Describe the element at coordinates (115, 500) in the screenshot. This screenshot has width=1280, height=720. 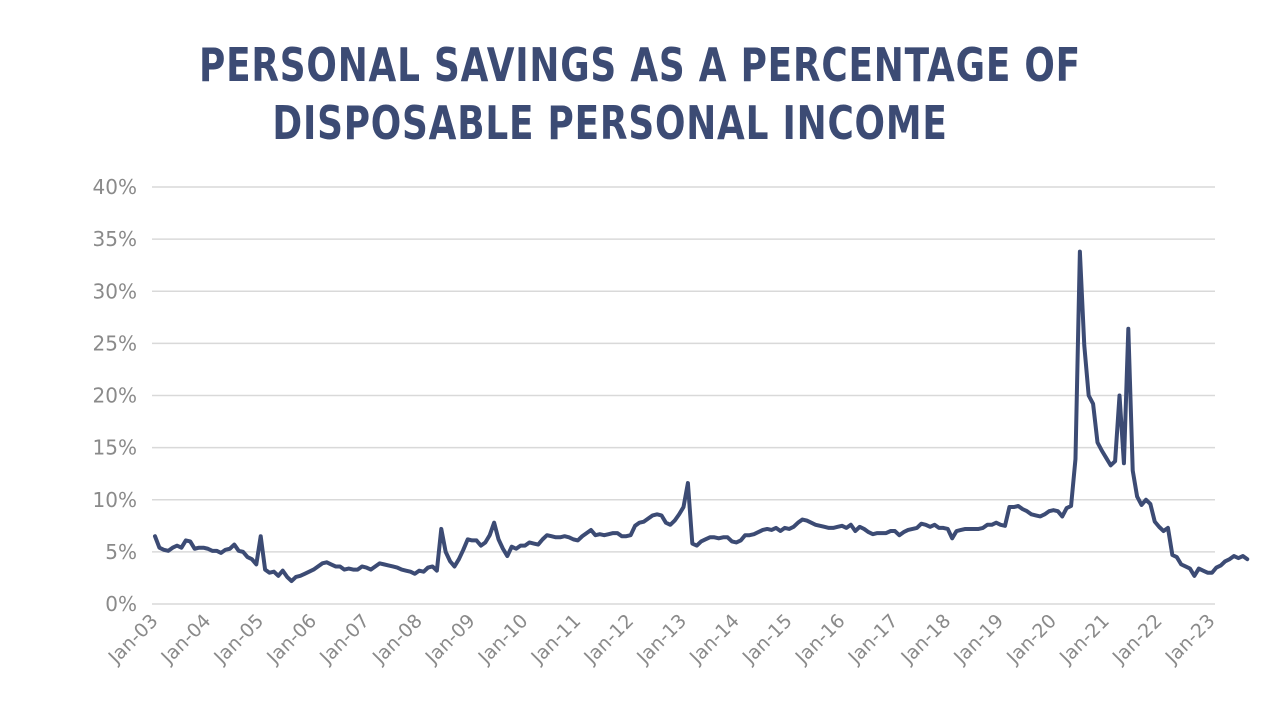
I see `y-tick-label: 10%` at that location.